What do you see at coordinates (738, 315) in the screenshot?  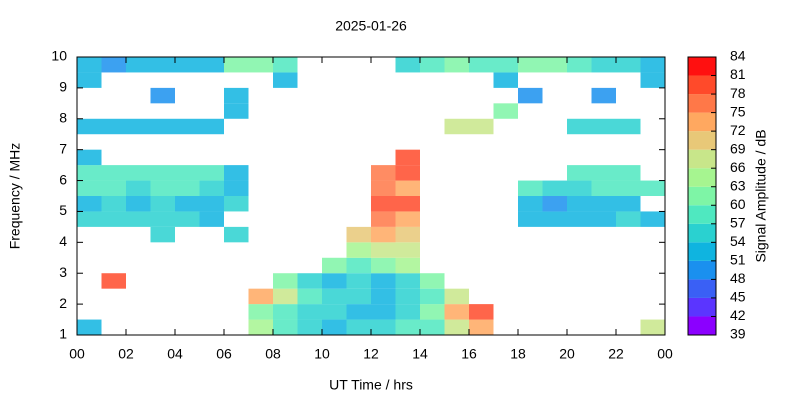 I see `colorbar-tick-label: 42` at bounding box center [738, 315].